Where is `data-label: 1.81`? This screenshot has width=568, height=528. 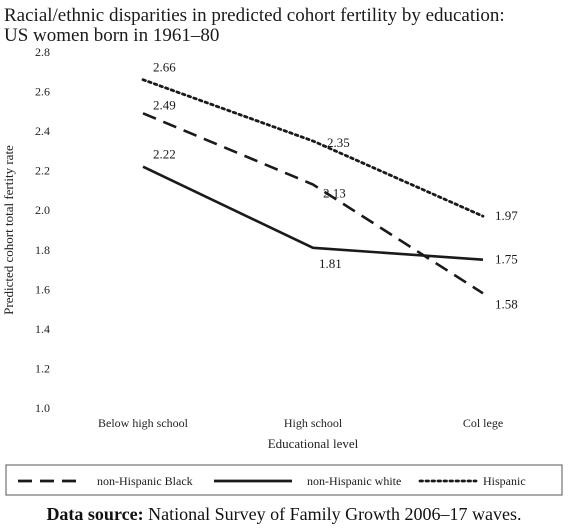 data-label: 1.81 is located at coordinates (330, 263).